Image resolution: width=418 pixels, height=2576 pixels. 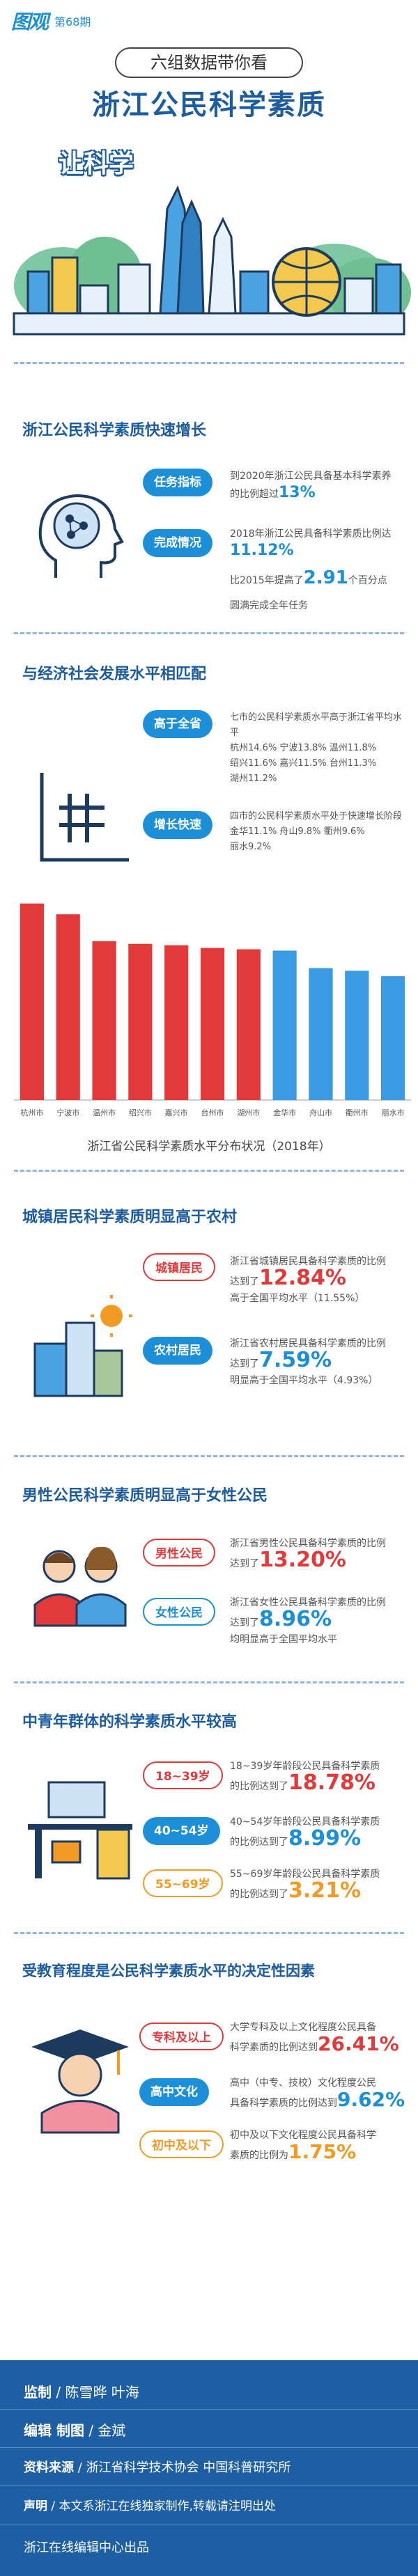 I want to click on tick-label: 丽水市, so click(x=393, y=1112).